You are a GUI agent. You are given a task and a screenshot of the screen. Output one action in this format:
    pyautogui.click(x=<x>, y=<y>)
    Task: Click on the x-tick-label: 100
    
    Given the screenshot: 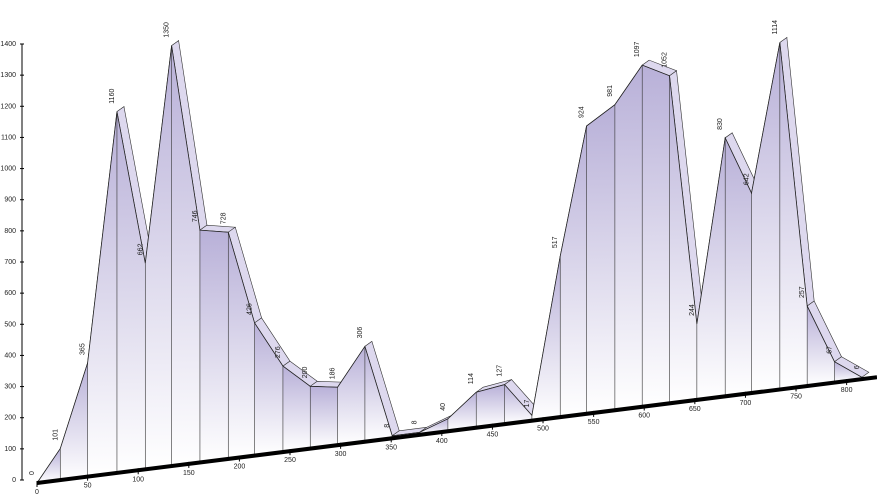 What is the action you would take?
    pyautogui.click(x=138, y=479)
    